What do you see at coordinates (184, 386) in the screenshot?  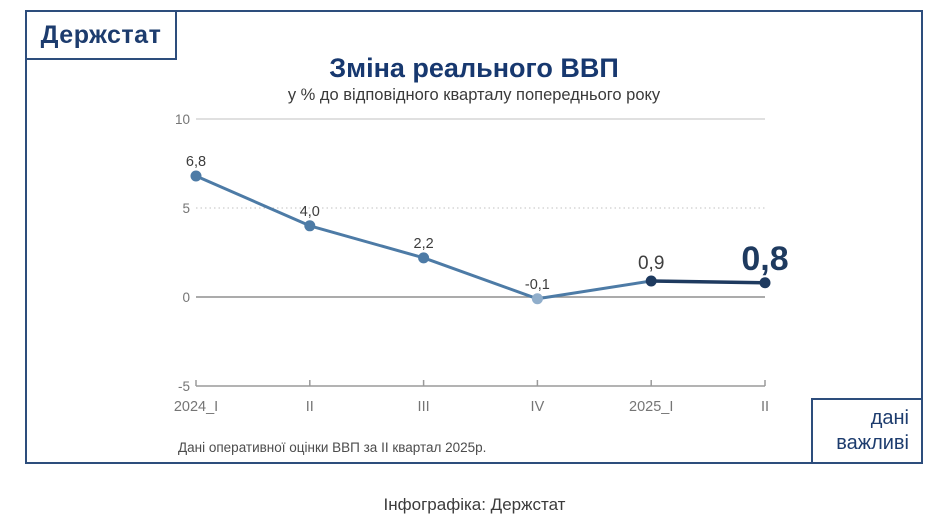 I see `y-tick-label--5: -5` at bounding box center [184, 386].